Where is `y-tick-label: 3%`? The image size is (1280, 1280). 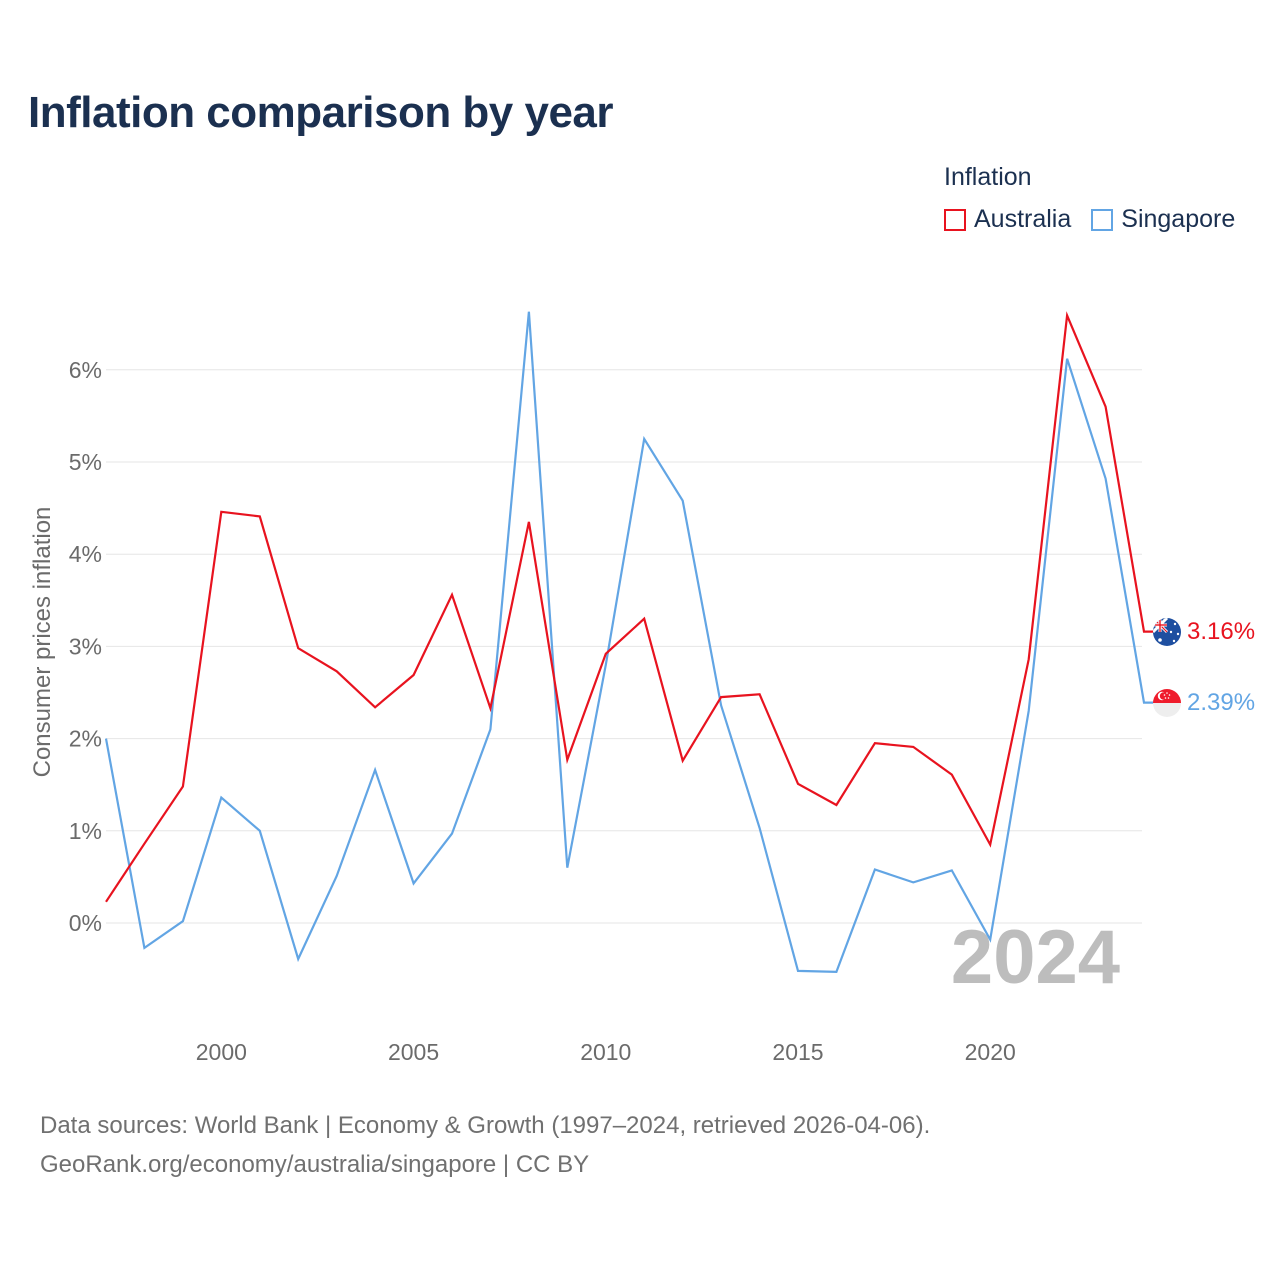 y-tick-label: 3% is located at coordinates (85, 646).